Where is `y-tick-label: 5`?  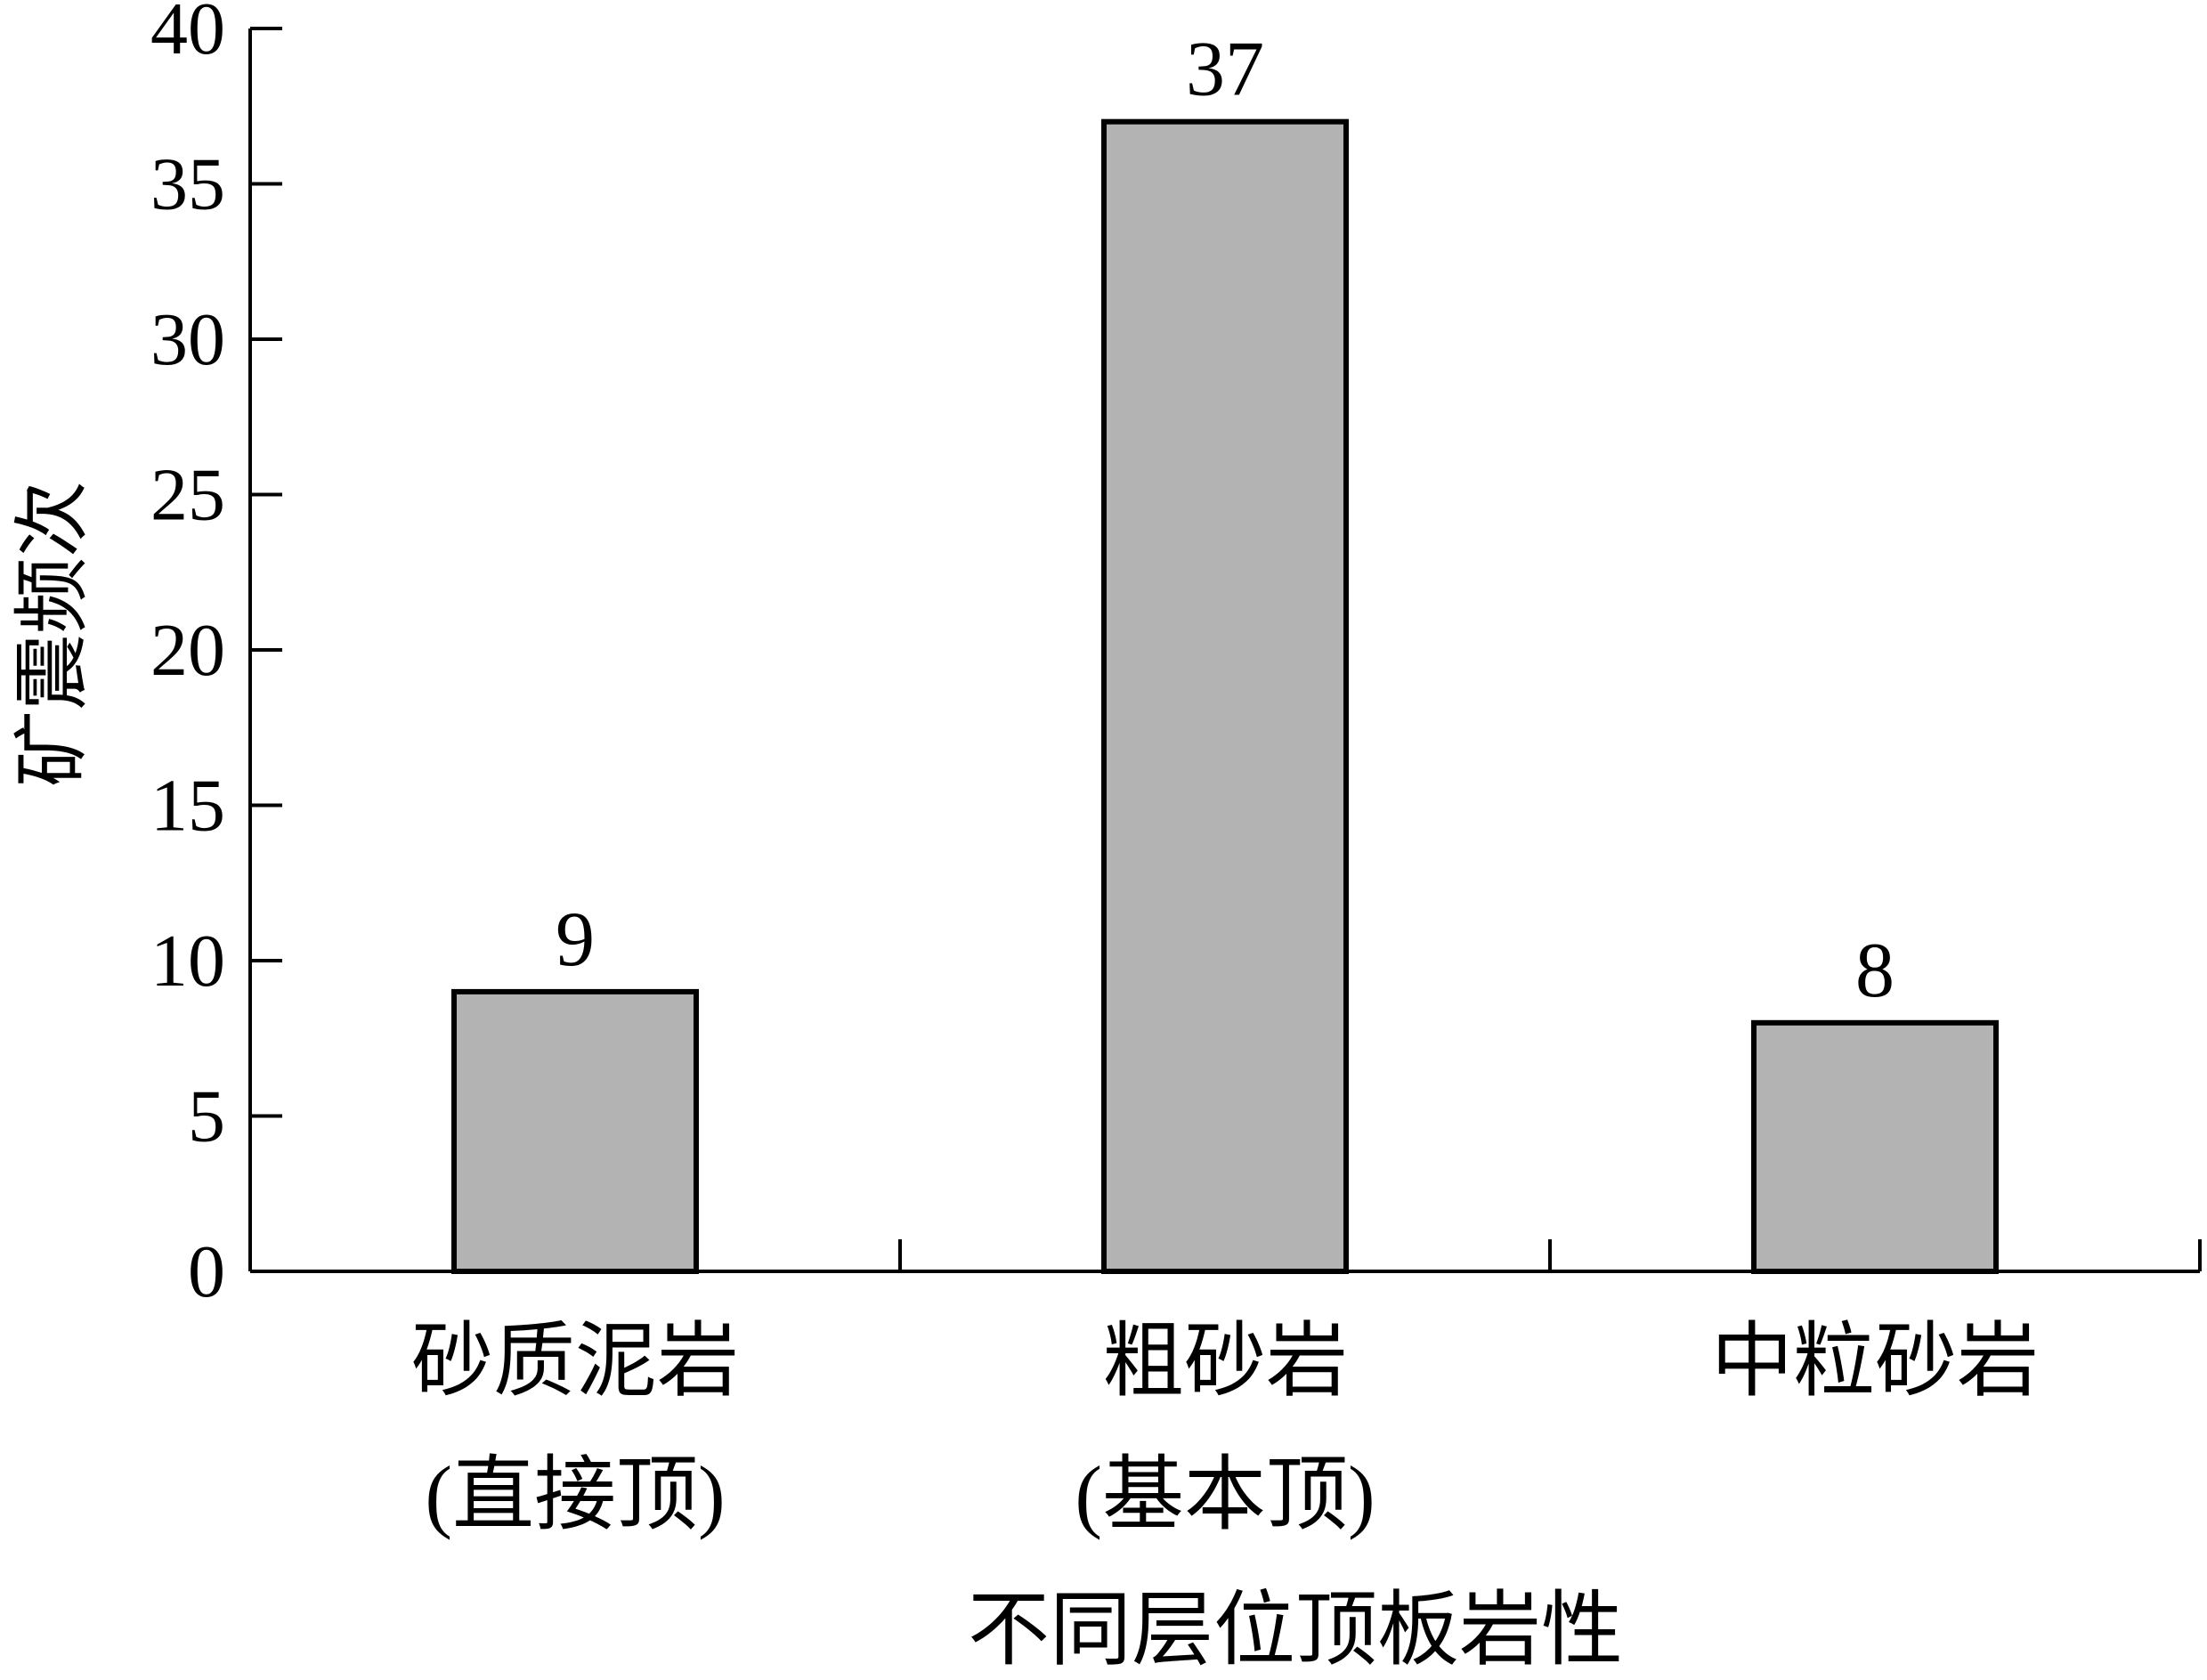
y-tick-label: 5 is located at coordinates (206, 1116).